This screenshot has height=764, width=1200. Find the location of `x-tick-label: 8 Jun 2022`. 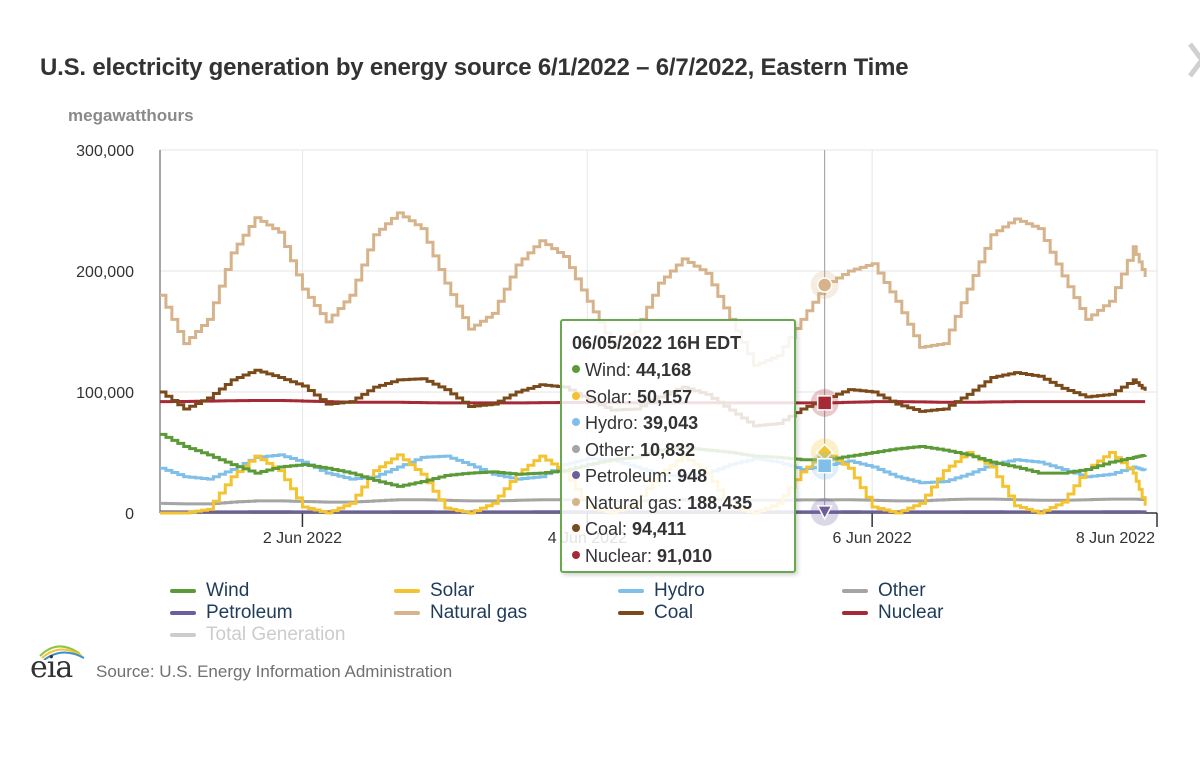

x-tick-label: 8 Jun 2022 is located at coordinates (1115, 538).